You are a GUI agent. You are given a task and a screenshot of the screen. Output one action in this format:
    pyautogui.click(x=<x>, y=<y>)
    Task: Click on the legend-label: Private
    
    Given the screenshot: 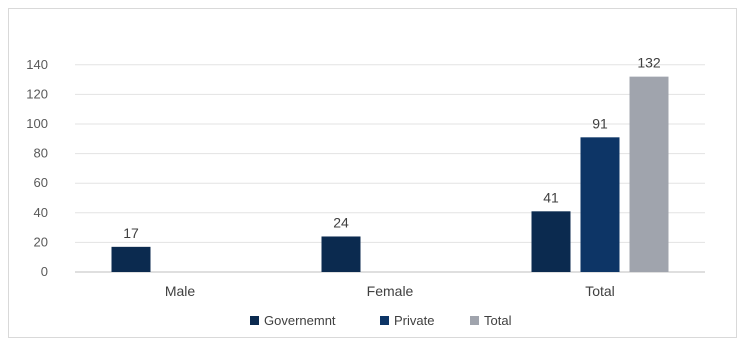 What is the action you would take?
    pyautogui.click(x=414, y=320)
    